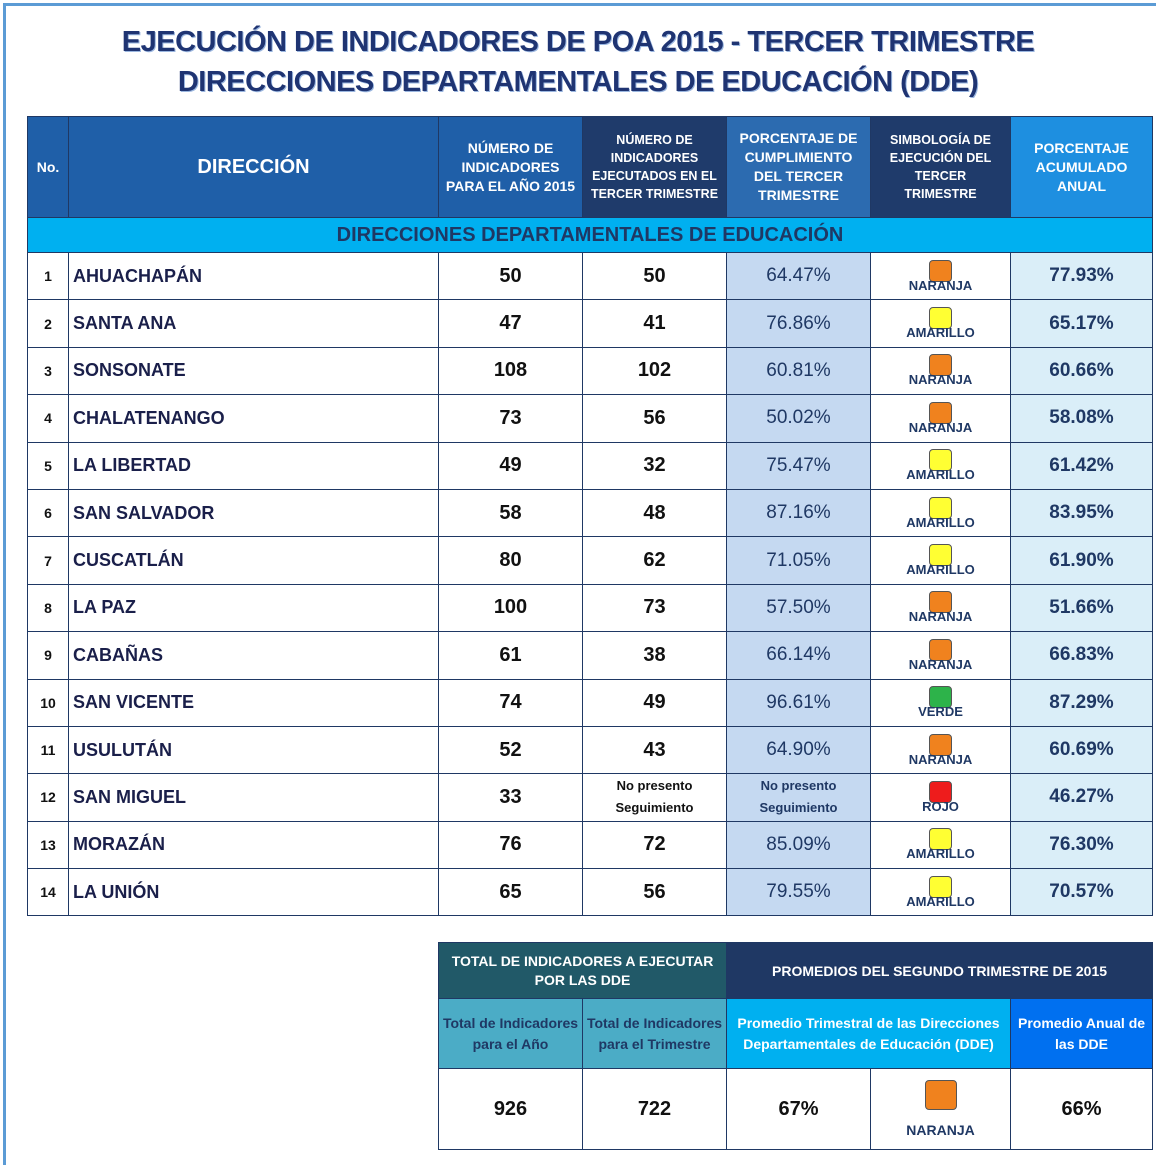 The image size is (1156, 1165). I want to click on table-cell: SAN MIGUEL, so click(253, 797).